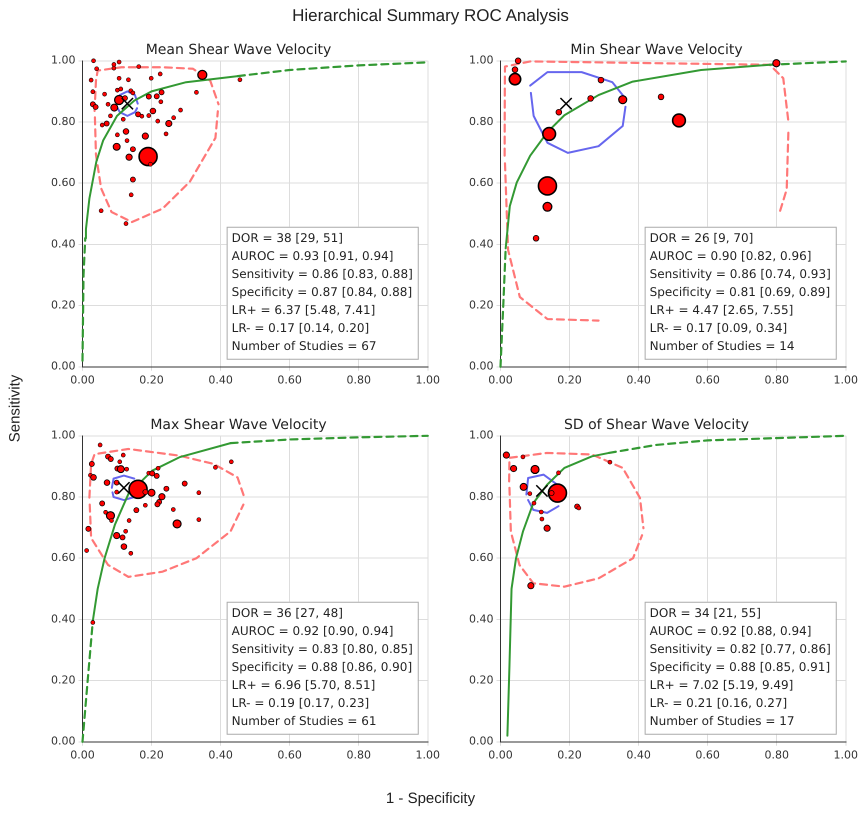  What do you see at coordinates (304, 685) in the screenshot?
I see `annotation: LR+ = 6.96 [5.70, 8.51]` at bounding box center [304, 685].